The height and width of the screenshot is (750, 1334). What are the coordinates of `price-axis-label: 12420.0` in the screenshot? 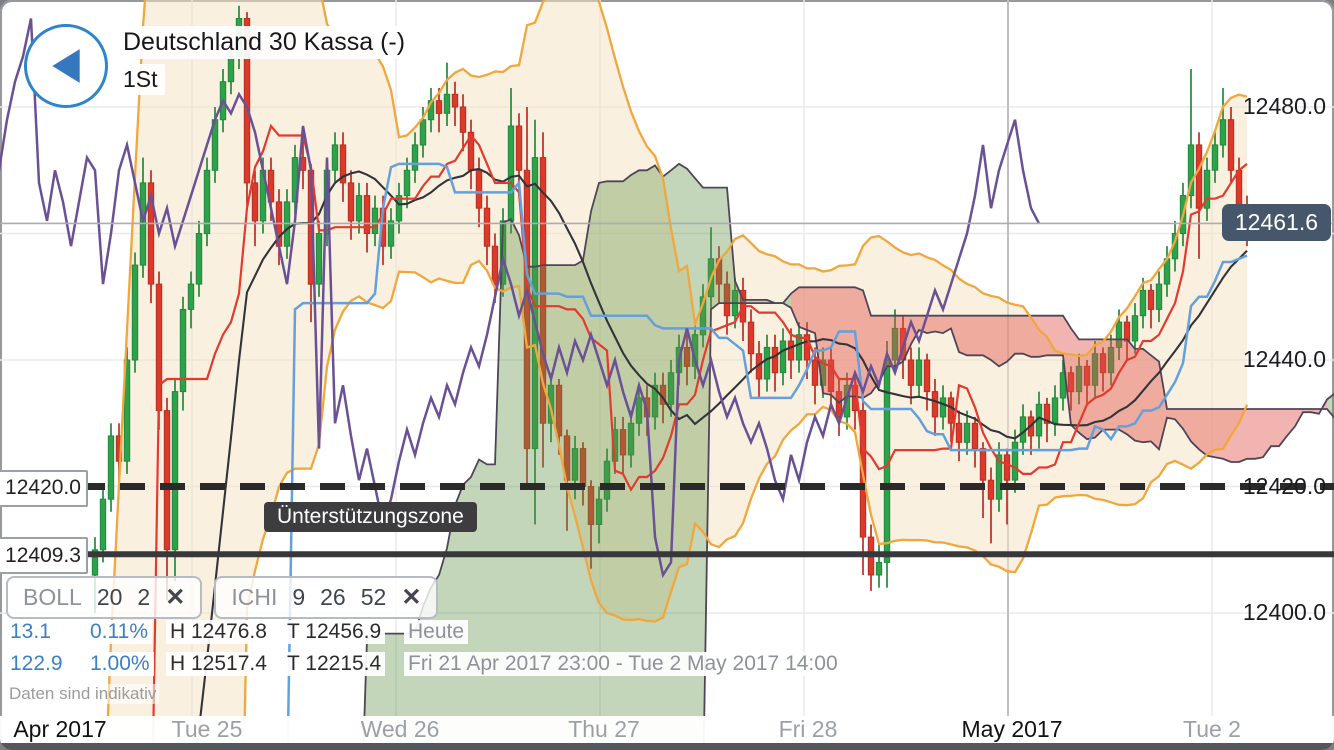 It's located at (1284, 485).